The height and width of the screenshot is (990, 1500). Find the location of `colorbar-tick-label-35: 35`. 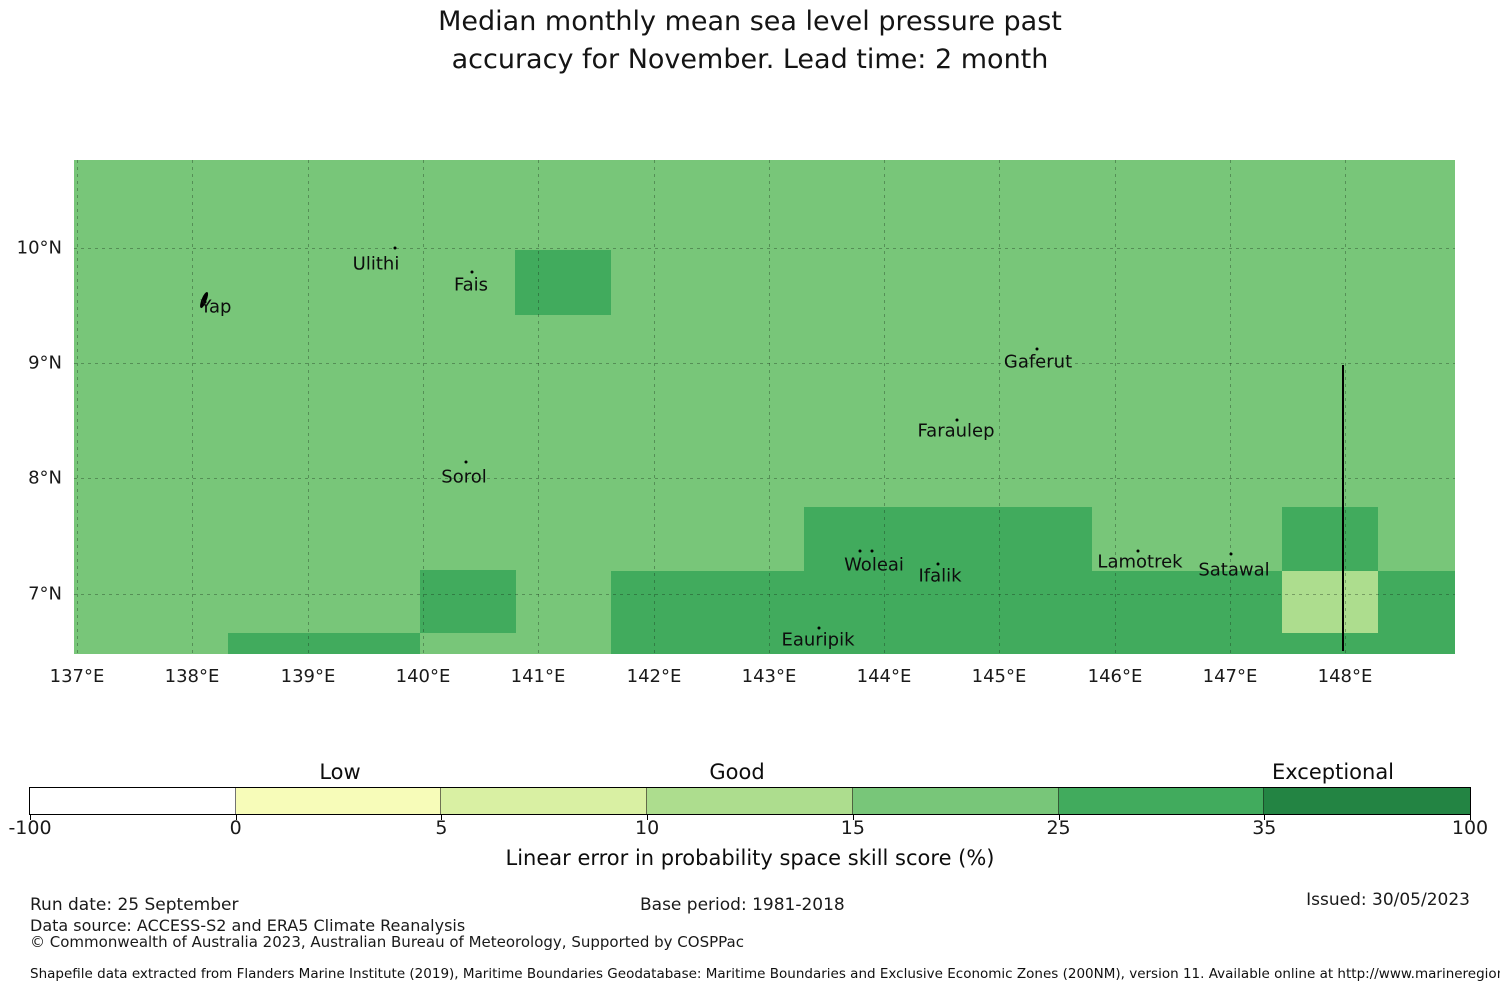

colorbar-tick-label-35: 35 is located at coordinates (1264, 828).